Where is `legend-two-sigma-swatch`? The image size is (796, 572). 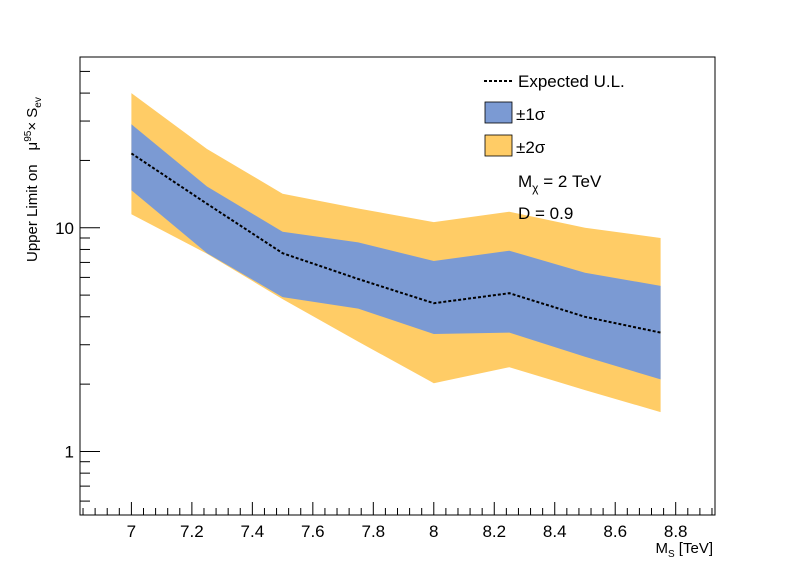
legend-two-sigma-swatch is located at coordinates (498, 145).